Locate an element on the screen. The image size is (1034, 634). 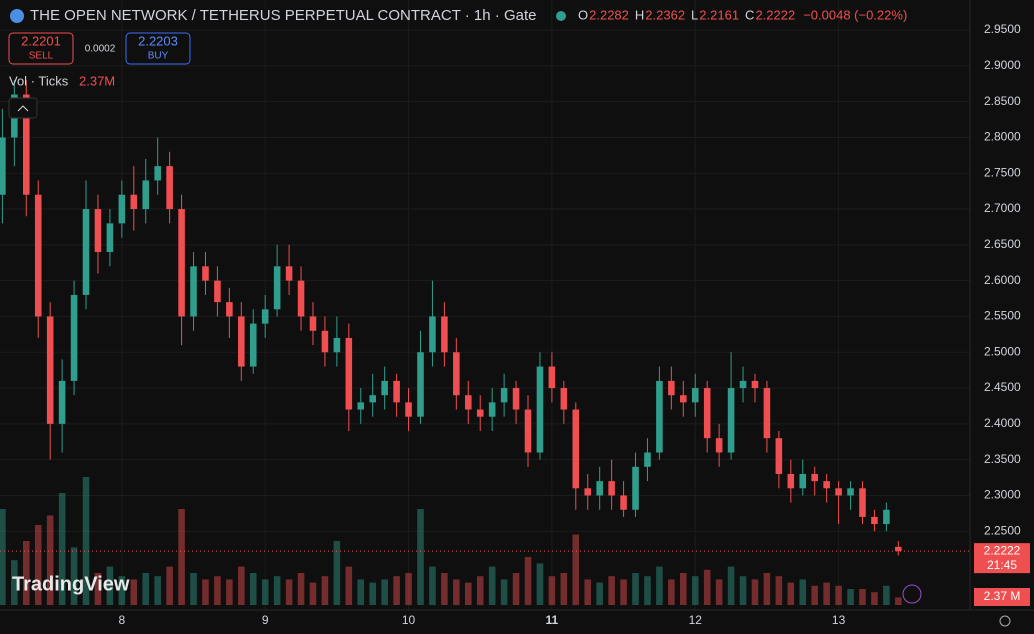
settings-icon is located at coordinates (1005, 621).